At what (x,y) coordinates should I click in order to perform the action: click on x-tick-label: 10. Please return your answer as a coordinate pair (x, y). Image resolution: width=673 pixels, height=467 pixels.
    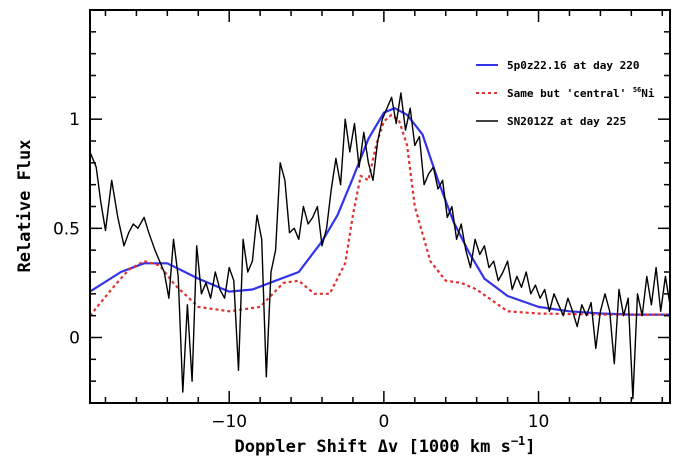
    Looking at the image, I should click on (539, 422).